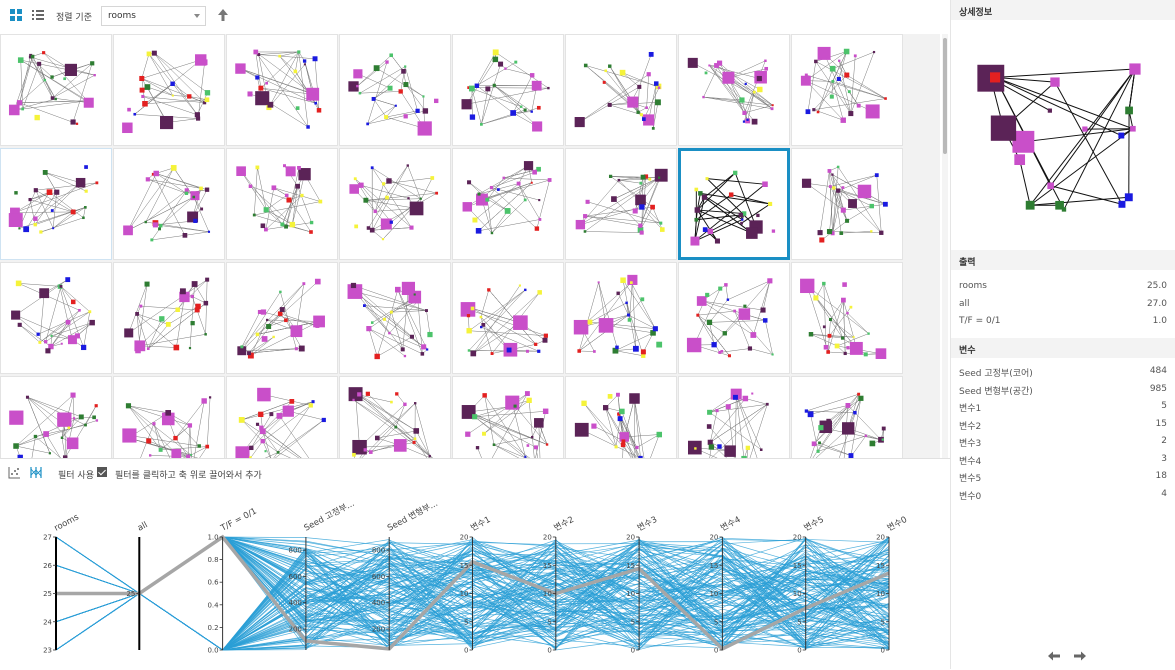 The height and width of the screenshot is (670, 1175). I want to click on pc-axis-label: rooms, so click(67, 522).